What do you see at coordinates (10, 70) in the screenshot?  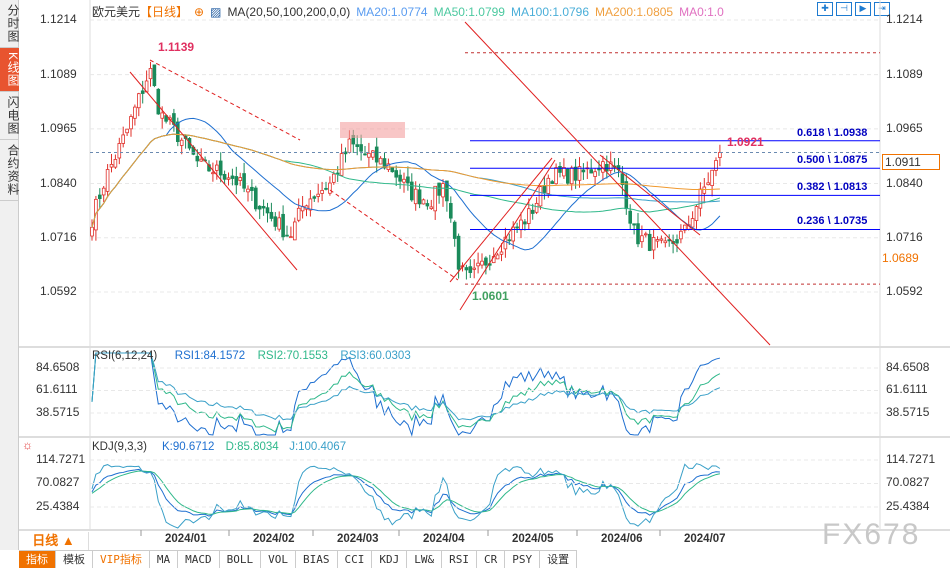 I see `sidebar-tab-1: K线图` at bounding box center [10, 70].